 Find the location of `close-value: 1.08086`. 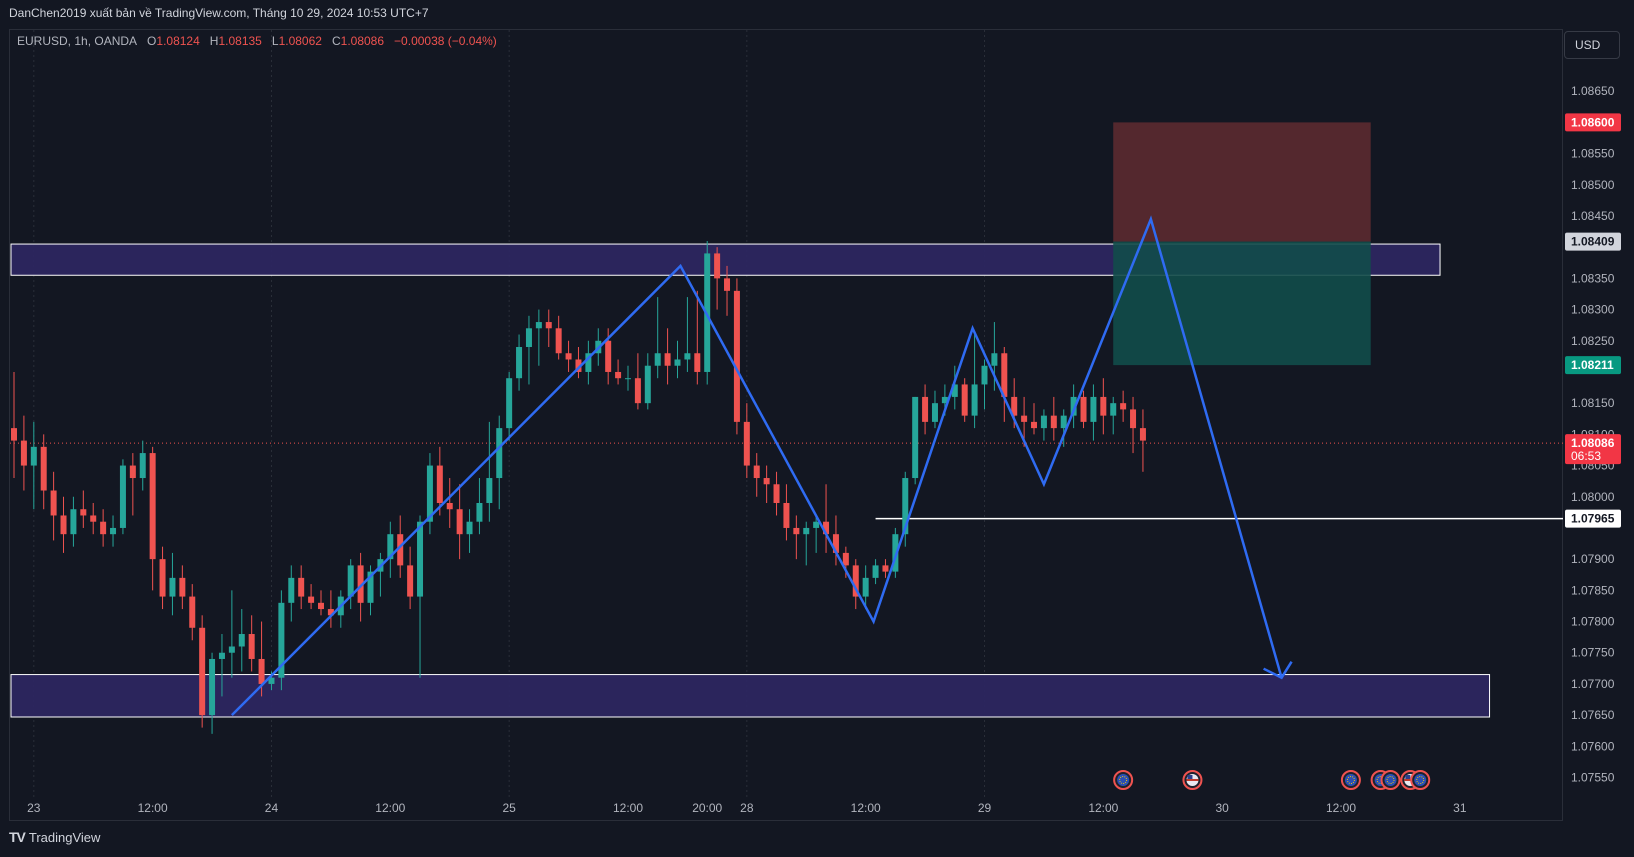

close-value: 1.08086 is located at coordinates (362, 41).